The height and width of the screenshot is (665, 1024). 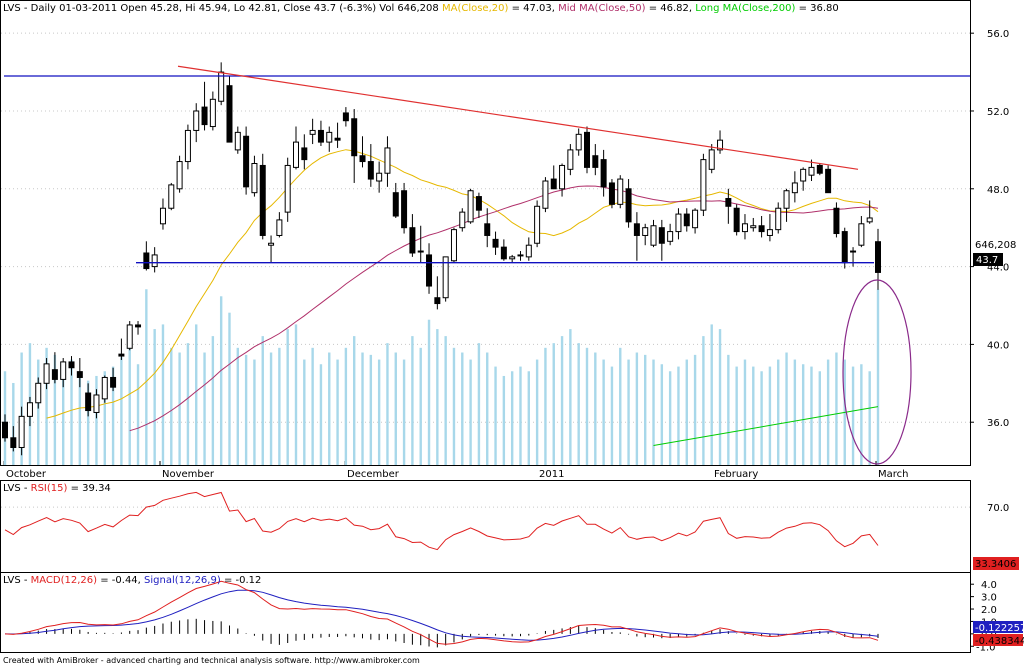 I want to click on macd-badge-bg, so click(x=998, y=640).